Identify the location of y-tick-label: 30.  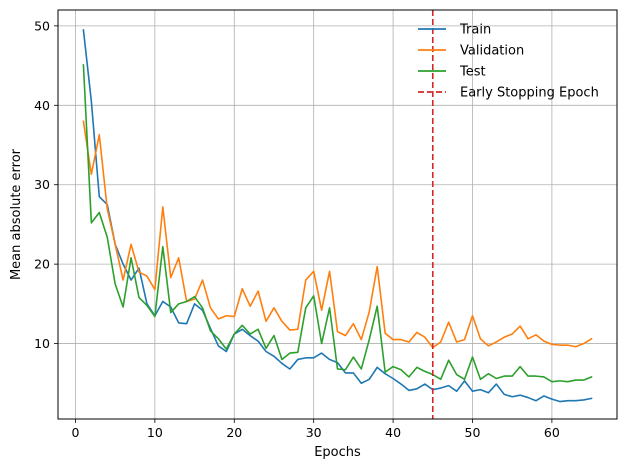
(42, 184).